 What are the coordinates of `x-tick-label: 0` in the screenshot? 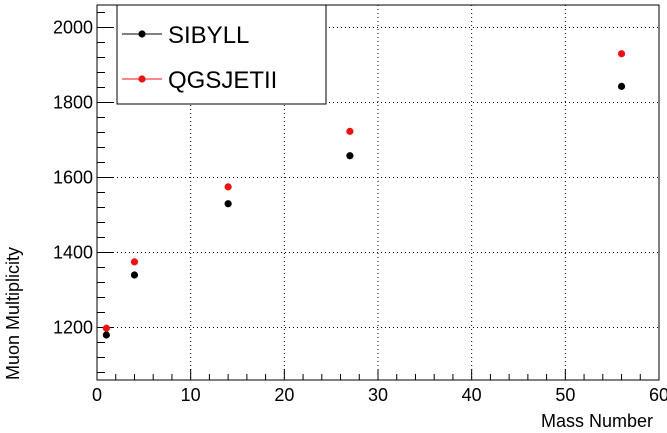 It's located at (97, 395).